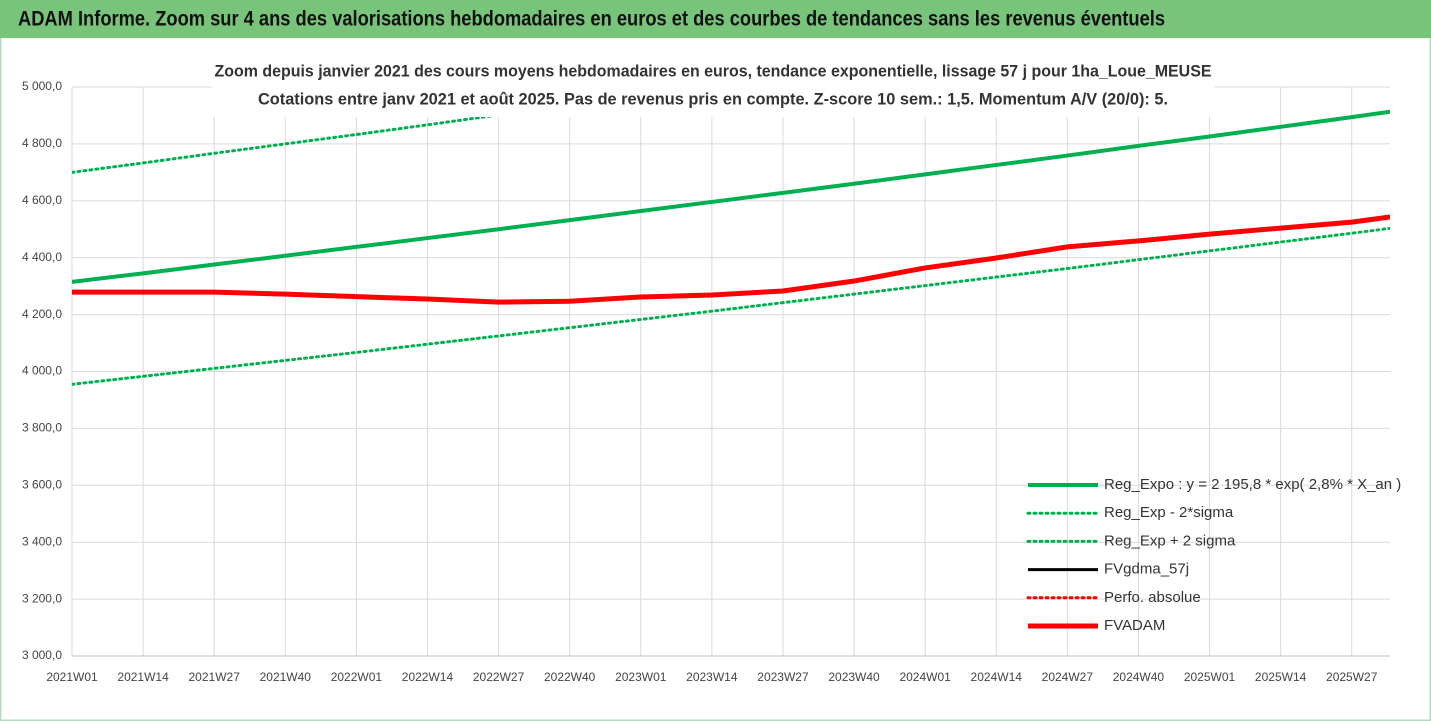 The width and height of the screenshot is (1431, 721). Describe the element at coordinates (42, 257) in the screenshot. I see `y-tick-label: 4 400,0` at that location.